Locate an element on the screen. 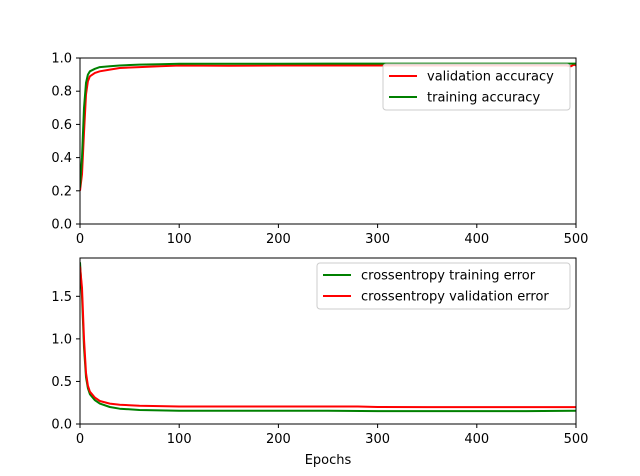  y-tick-label: 0.4 is located at coordinates (61, 158).